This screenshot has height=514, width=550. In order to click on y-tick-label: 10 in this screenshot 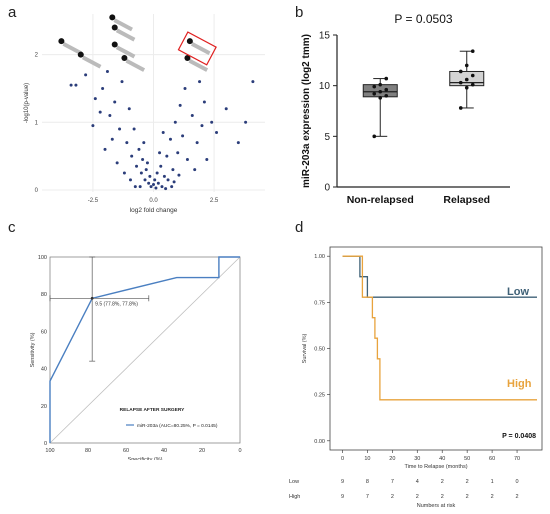, I will do `click(325, 86)`.